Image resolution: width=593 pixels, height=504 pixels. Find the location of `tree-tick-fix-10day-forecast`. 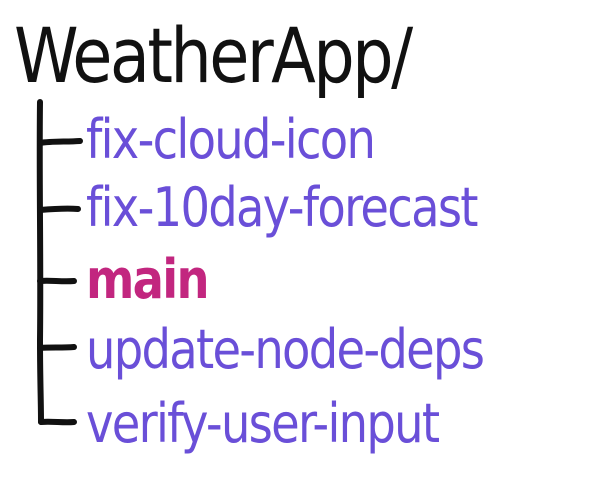

tree-tick-fix-10day-forecast is located at coordinates (59, 209).